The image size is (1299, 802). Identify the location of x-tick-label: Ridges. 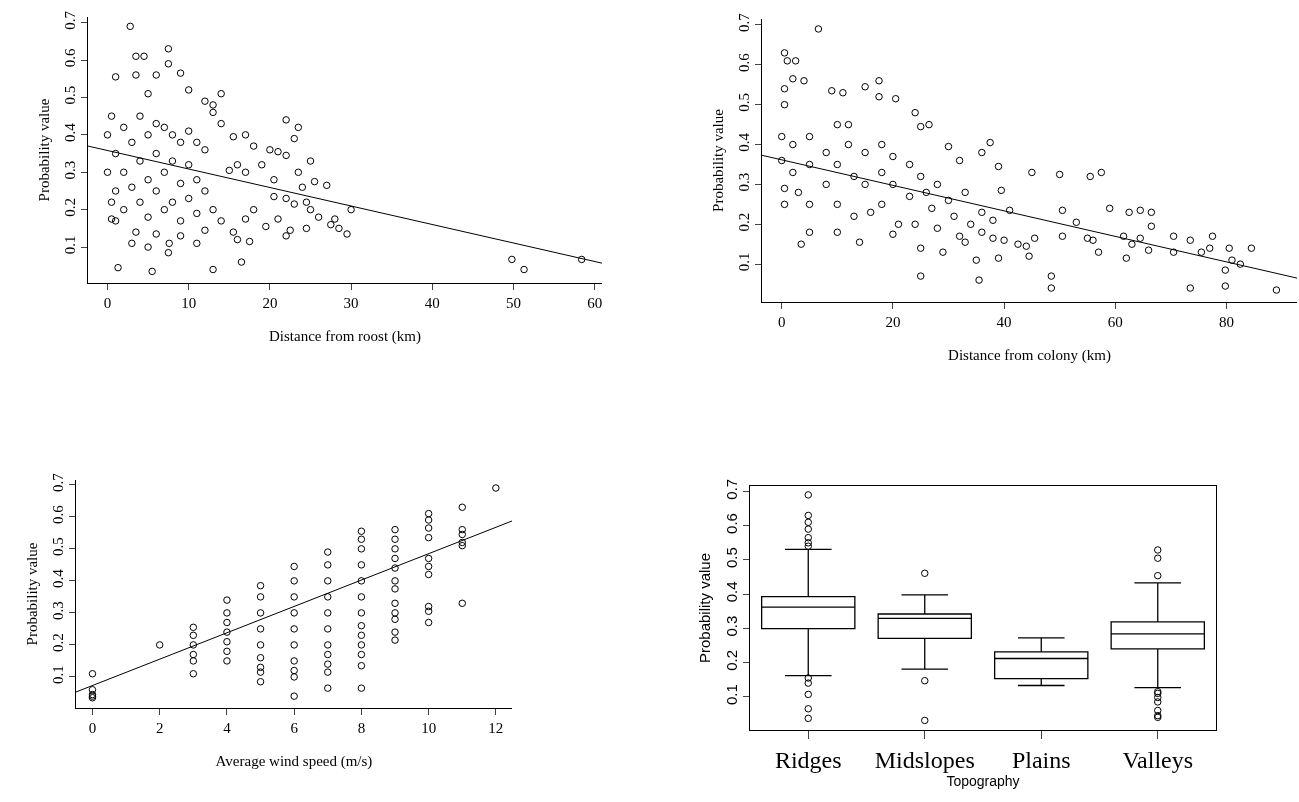
(808, 759).